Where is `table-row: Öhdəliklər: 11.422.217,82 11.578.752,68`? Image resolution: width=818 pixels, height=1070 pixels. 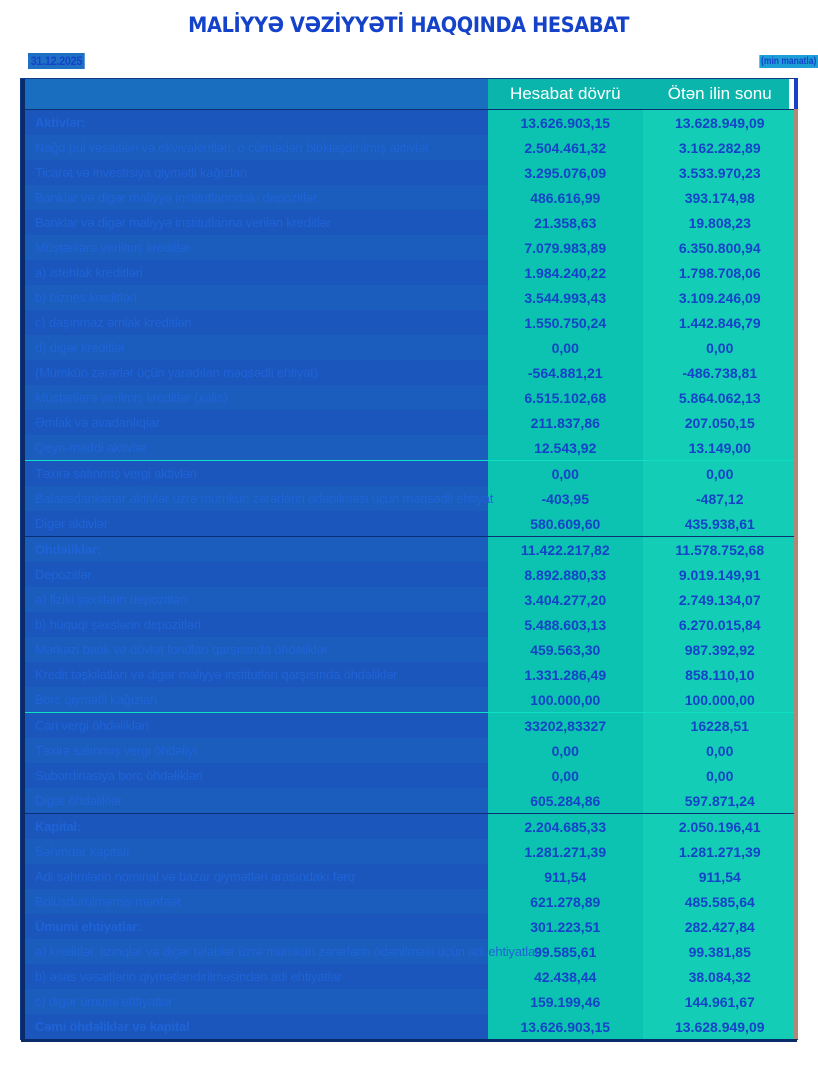
table-row: Öhdəliklər: 11.422.217,82 11.578.752,68 is located at coordinates (409, 549).